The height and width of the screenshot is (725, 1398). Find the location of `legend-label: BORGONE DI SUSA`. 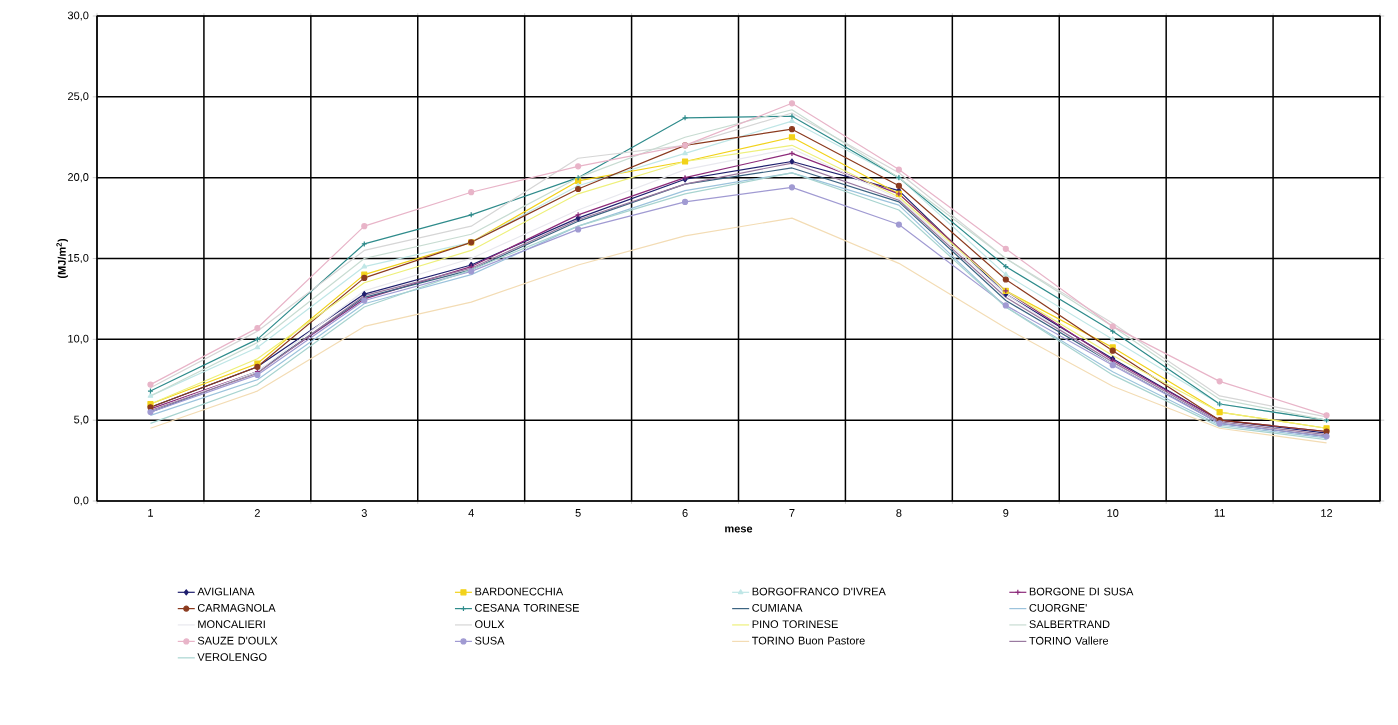

legend-label: BORGONE DI SUSA is located at coordinates (1081, 591).